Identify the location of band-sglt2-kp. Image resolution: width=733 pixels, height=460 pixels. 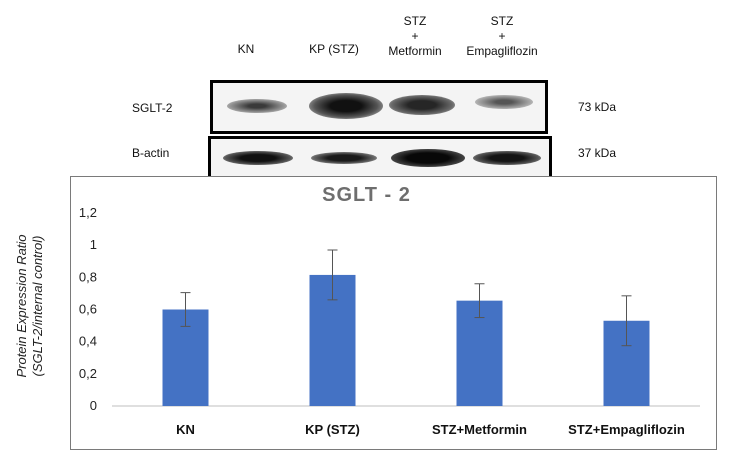
(346, 106).